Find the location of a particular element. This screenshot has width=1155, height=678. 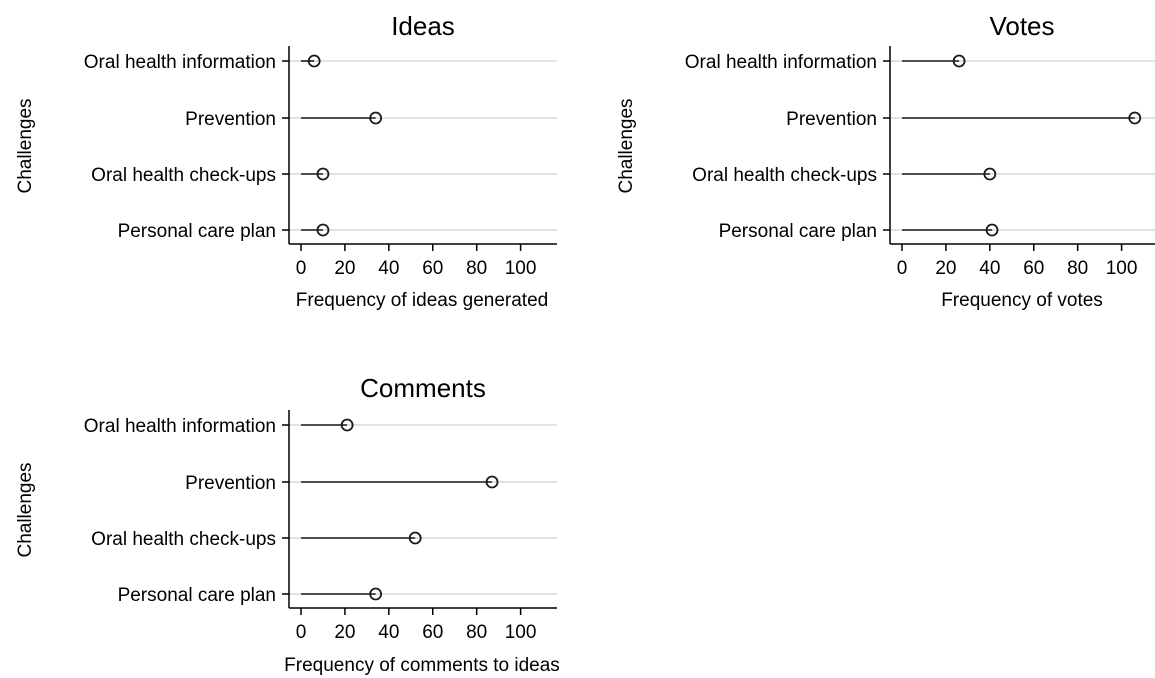

votes-ylabel: Challenges is located at coordinates (626, 145).